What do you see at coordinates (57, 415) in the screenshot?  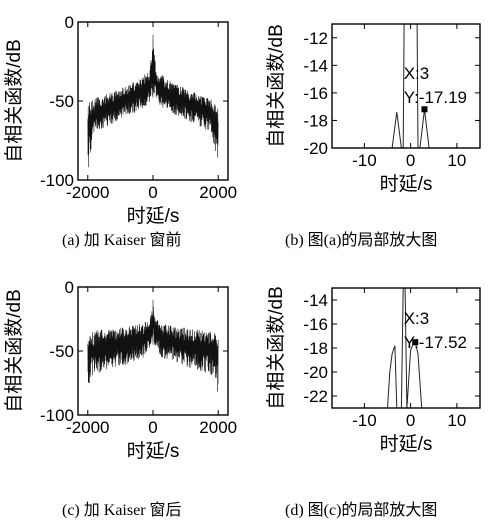 I see `ytick-label-c-2: -100` at bounding box center [57, 415].